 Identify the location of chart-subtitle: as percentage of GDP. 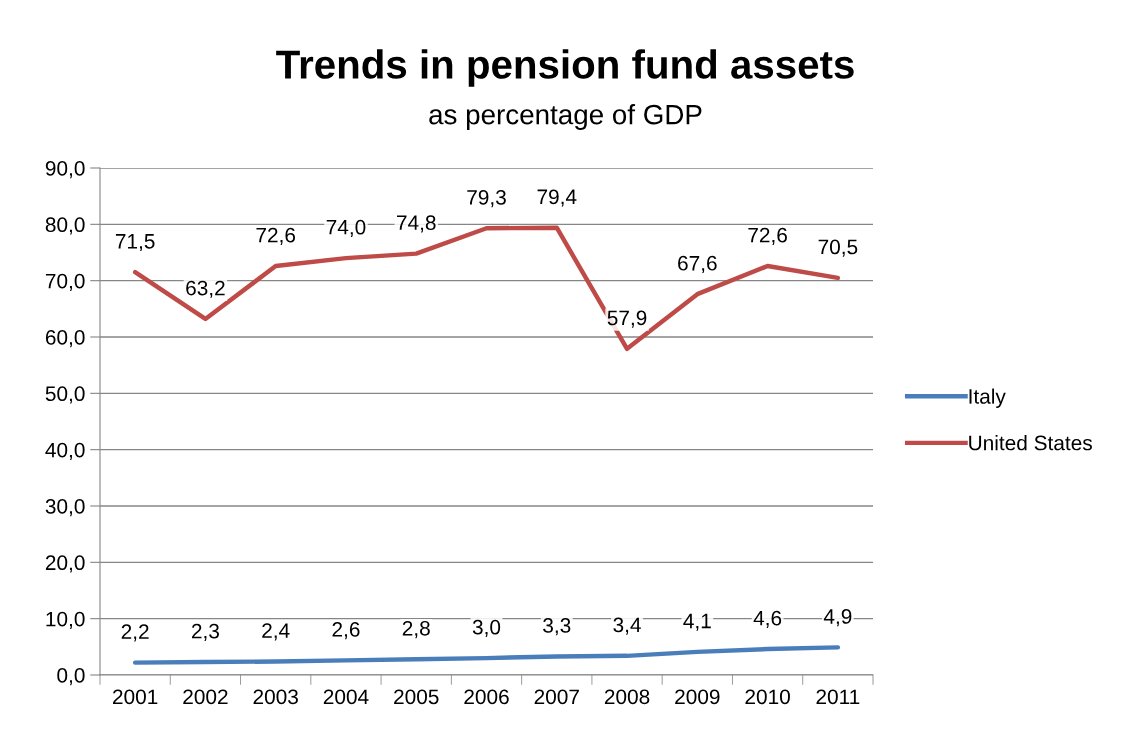
(565, 117).